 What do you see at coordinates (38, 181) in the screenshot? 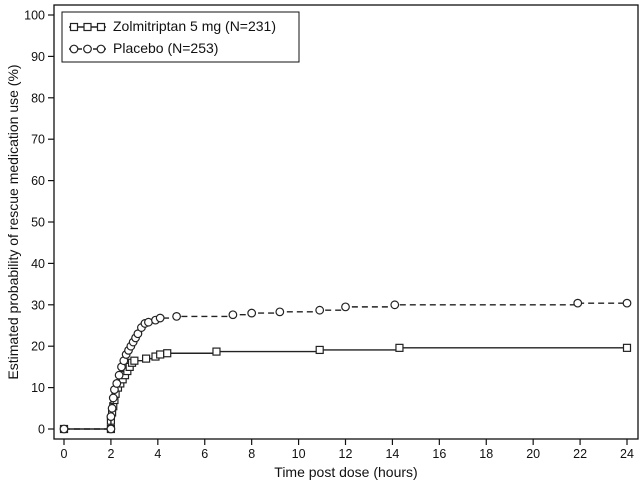
I see `y-tick-label: 60` at bounding box center [38, 181].